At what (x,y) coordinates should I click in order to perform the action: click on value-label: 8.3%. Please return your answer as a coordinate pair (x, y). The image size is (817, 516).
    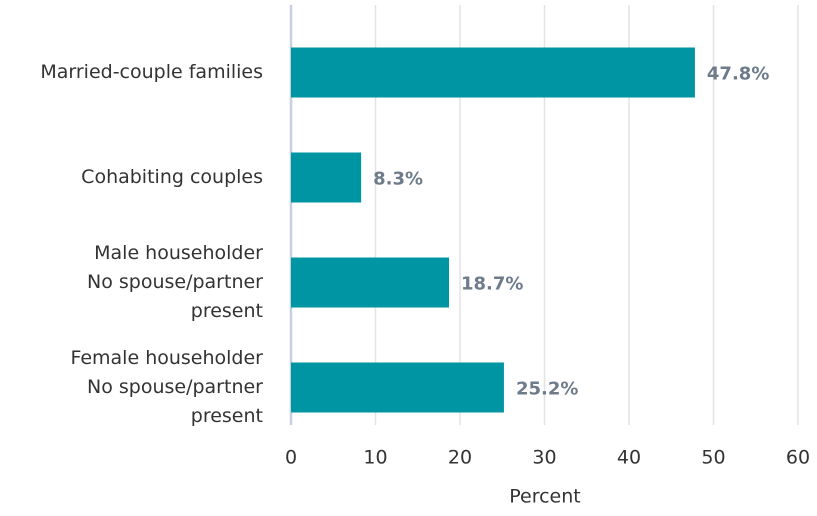
    Looking at the image, I should click on (398, 179).